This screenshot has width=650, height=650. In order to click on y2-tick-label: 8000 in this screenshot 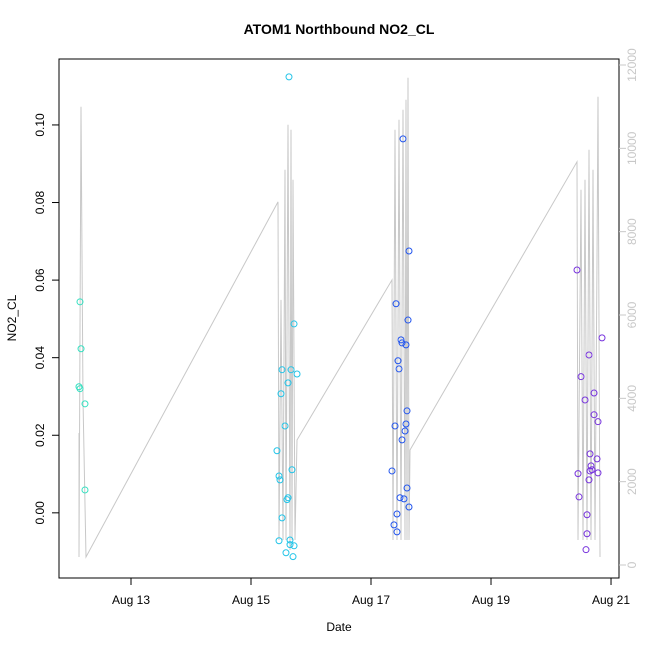, I will do `click(632, 231)`.